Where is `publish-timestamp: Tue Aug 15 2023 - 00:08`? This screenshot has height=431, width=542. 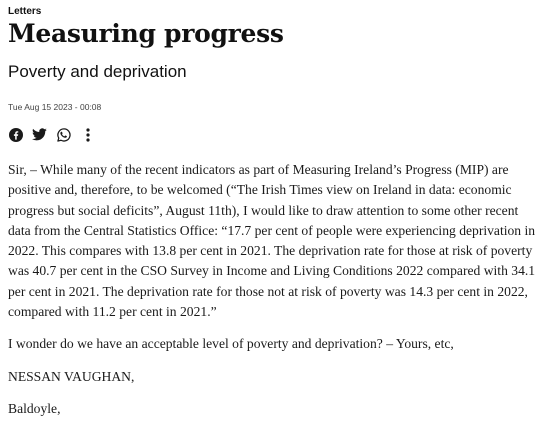
publish-timestamp: Tue Aug 15 2023 - 00:08 is located at coordinates (55, 107).